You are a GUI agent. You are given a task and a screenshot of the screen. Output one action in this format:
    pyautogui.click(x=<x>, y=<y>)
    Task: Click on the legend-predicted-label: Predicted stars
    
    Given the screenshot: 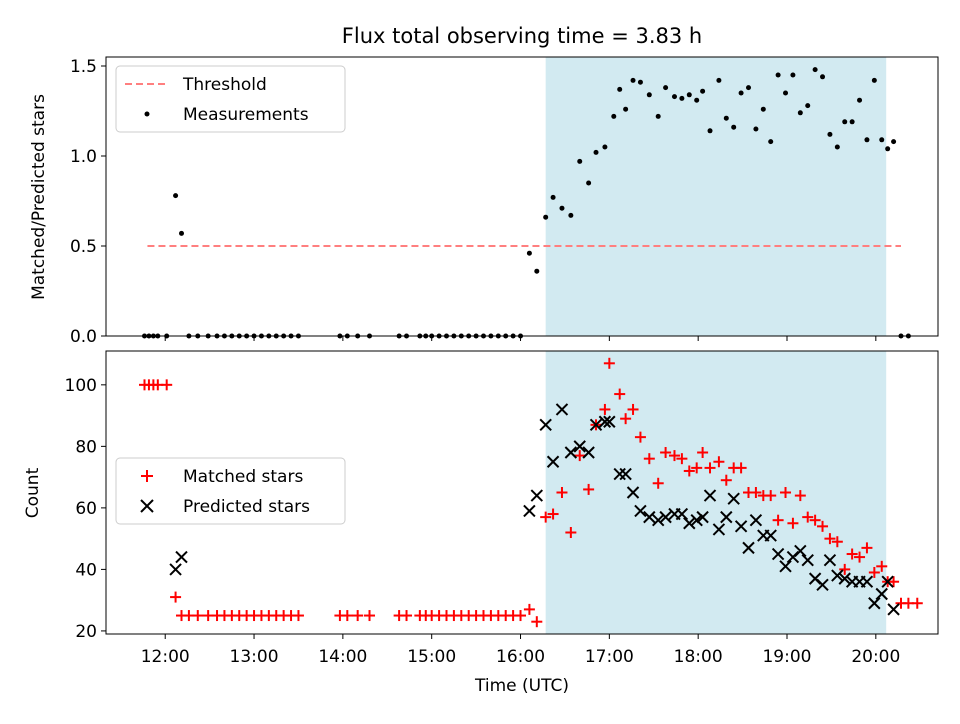 What is the action you would take?
    pyautogui.click(x=246, y=507)
    